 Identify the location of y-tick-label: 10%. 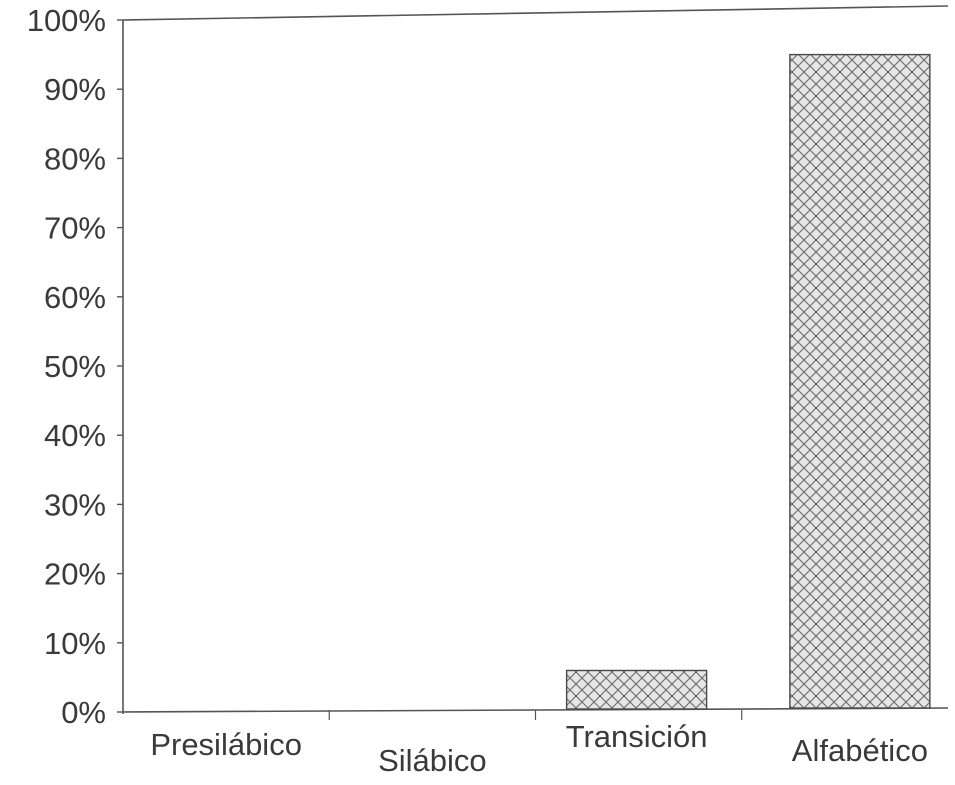
(75, 643).